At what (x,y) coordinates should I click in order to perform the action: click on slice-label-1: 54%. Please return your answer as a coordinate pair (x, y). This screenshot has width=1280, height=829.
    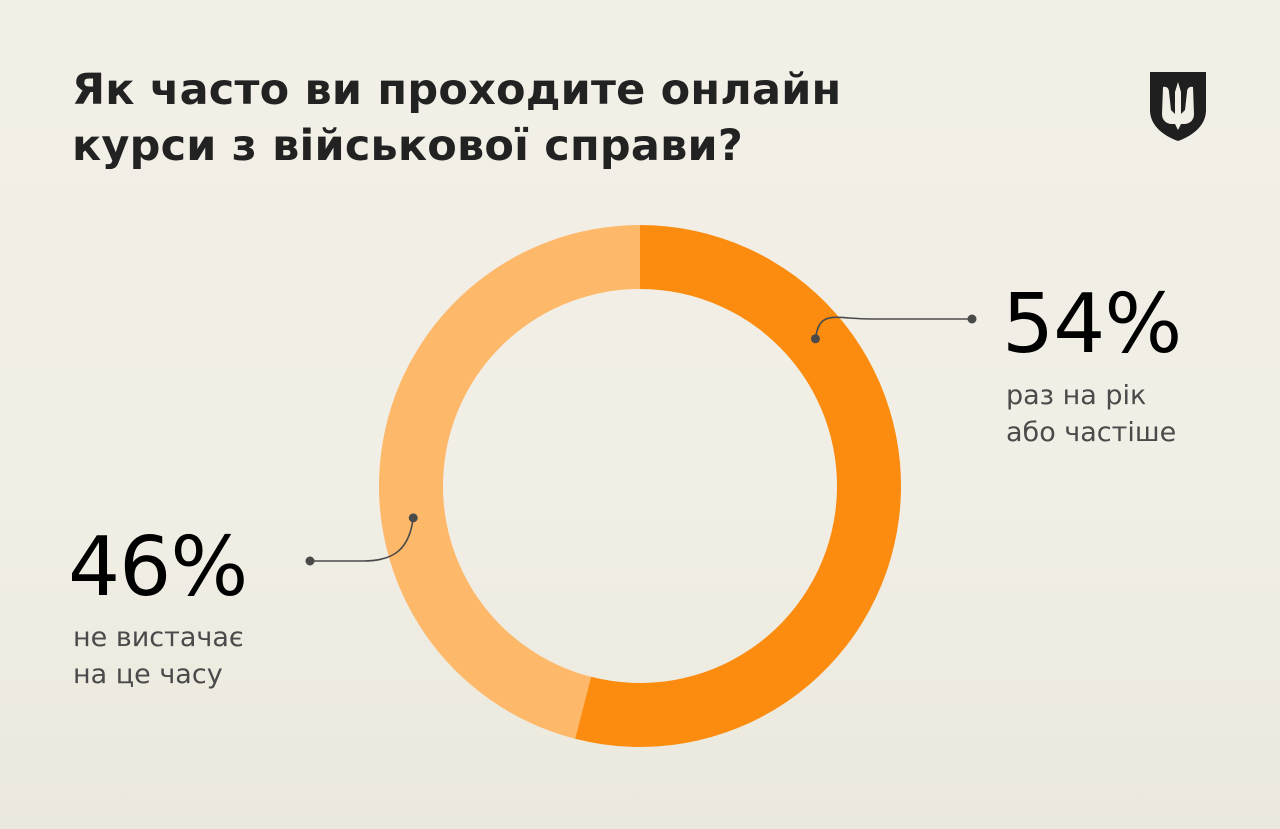
    Looking at the image, I should click on (1091, 324).